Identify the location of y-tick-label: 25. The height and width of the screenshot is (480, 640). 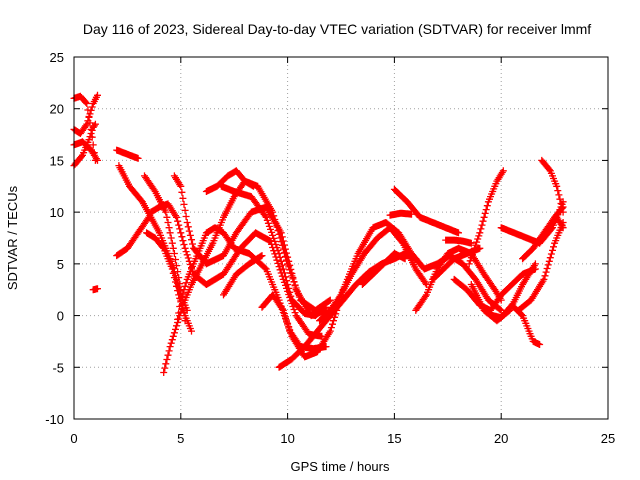
(57, 57).